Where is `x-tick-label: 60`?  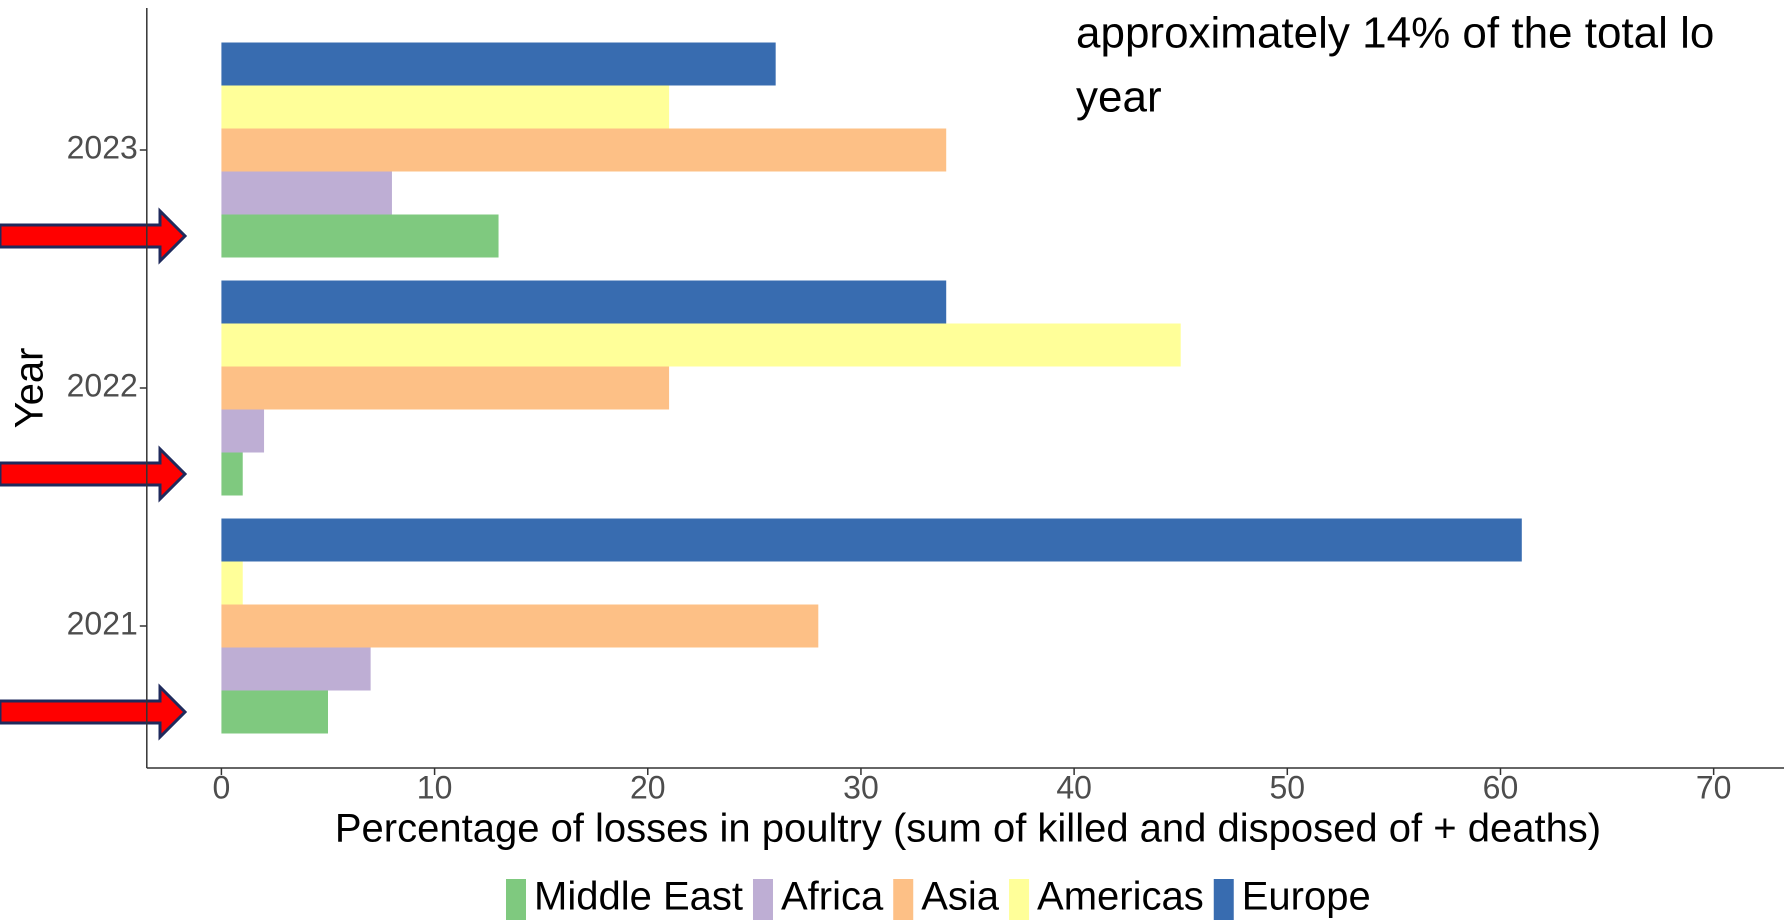
x-tick-label: 60 is located at coordinates (1501, 787).